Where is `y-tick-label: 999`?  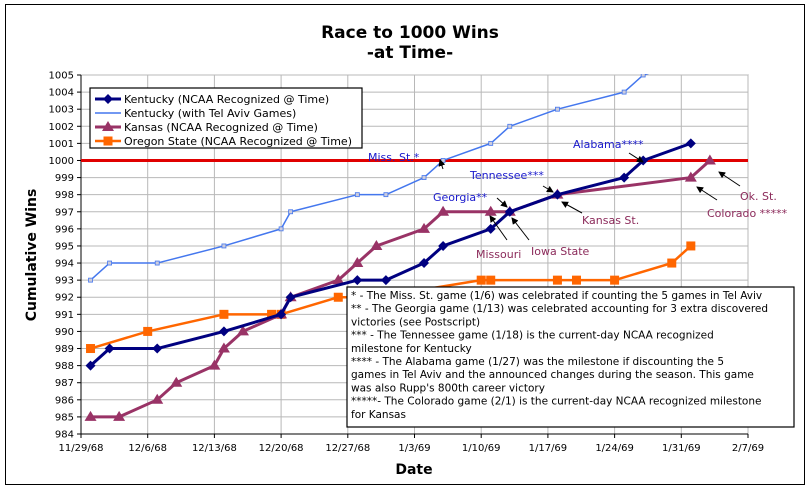
y-tick-label: 999 is located at coordinates (64, 178).